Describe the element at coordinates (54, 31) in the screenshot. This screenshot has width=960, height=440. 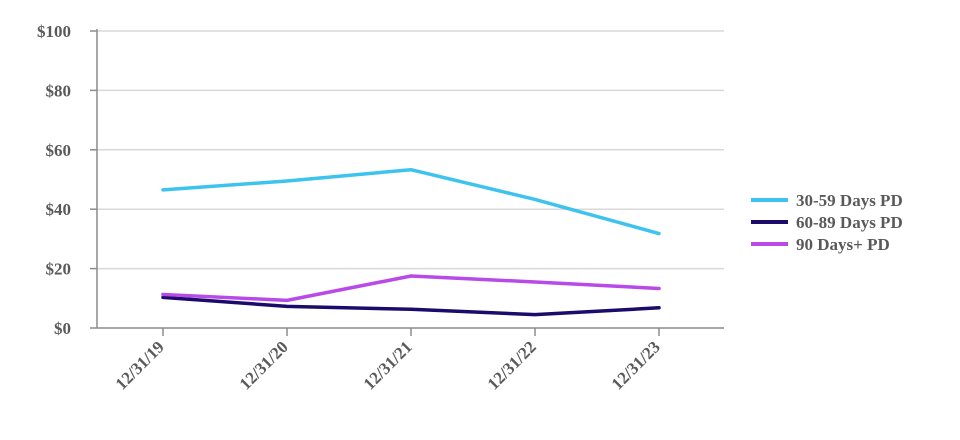
I see `y-tick-label: $100` at that location.